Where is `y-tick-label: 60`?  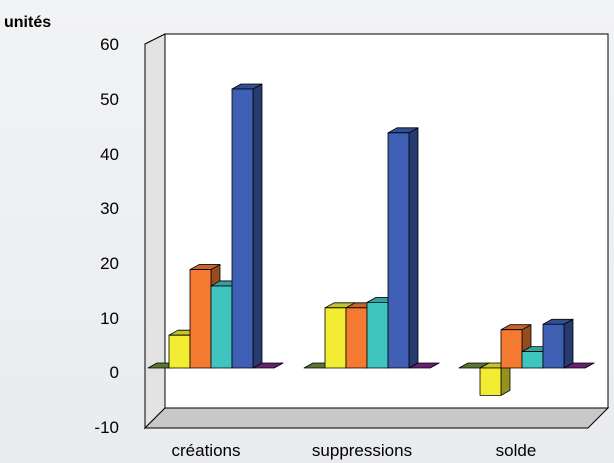 y-tick-label: 60 is located at coordinates (109, 44).